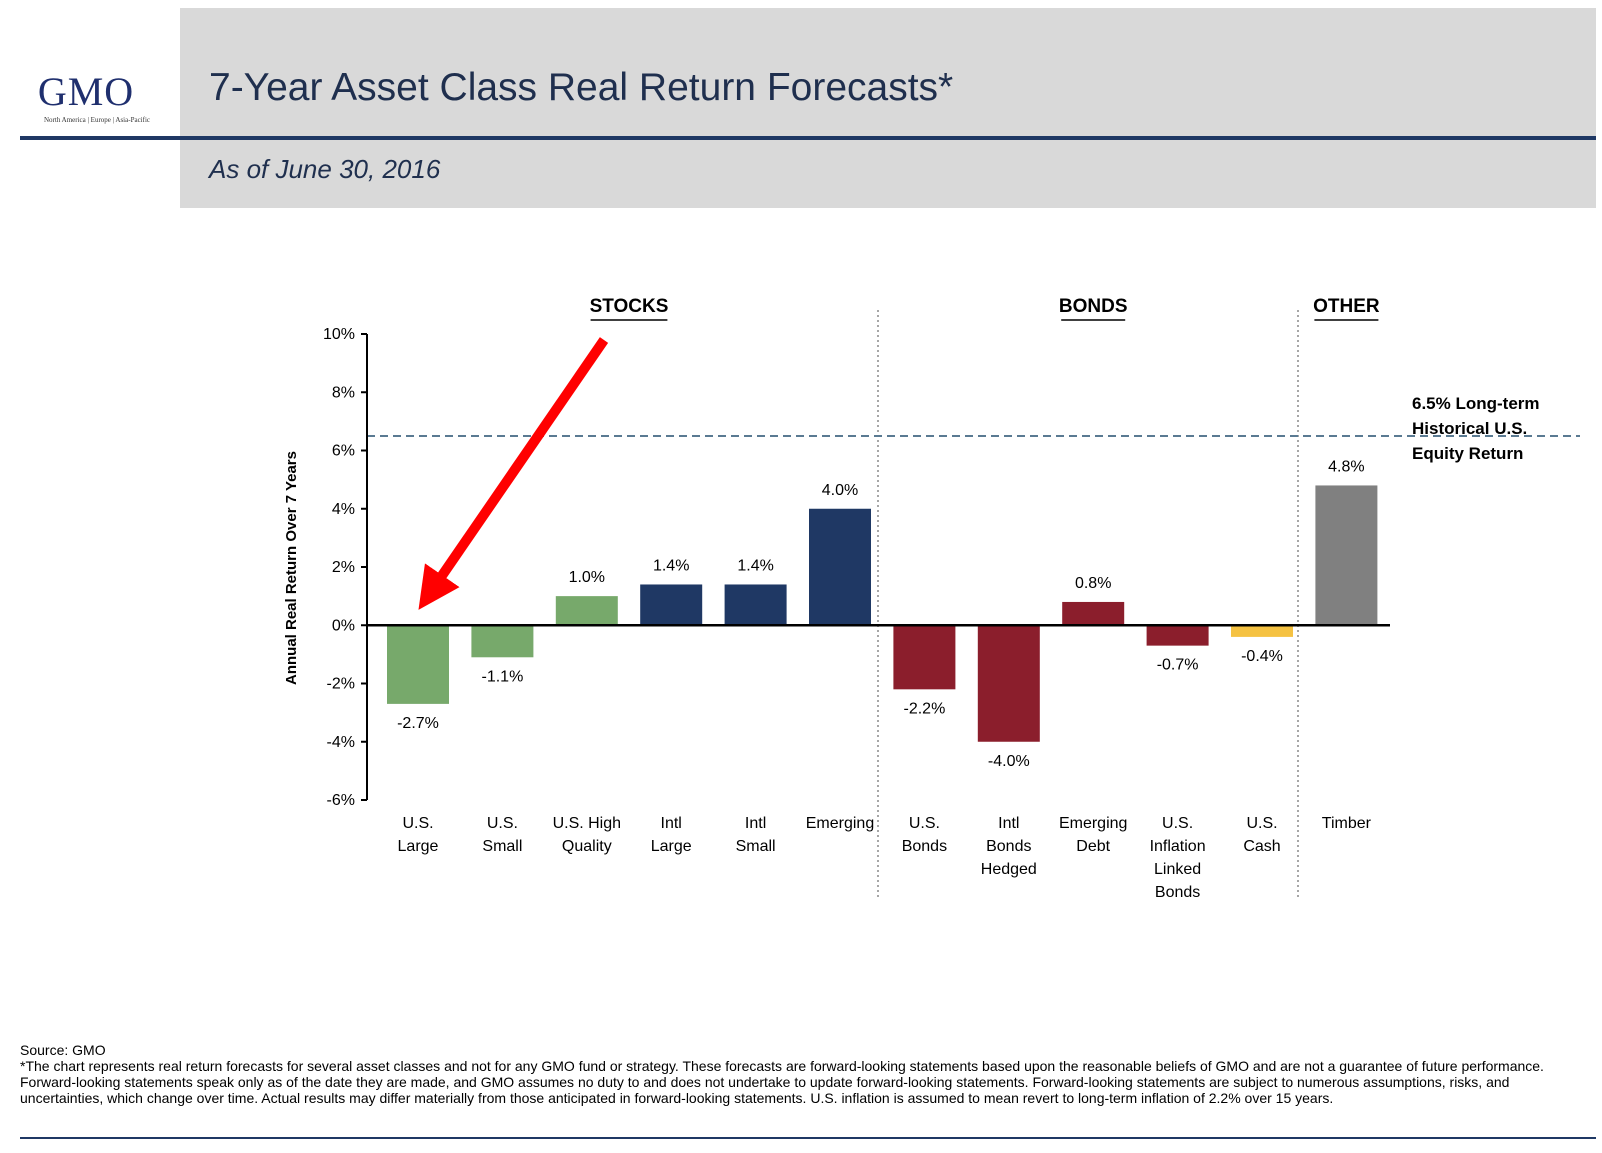 This screenshot has height=1153, width=1602. Describe the element at coordinates (86, 91) in the screenshot. I see `logo-wordmark: GMO` at that location.